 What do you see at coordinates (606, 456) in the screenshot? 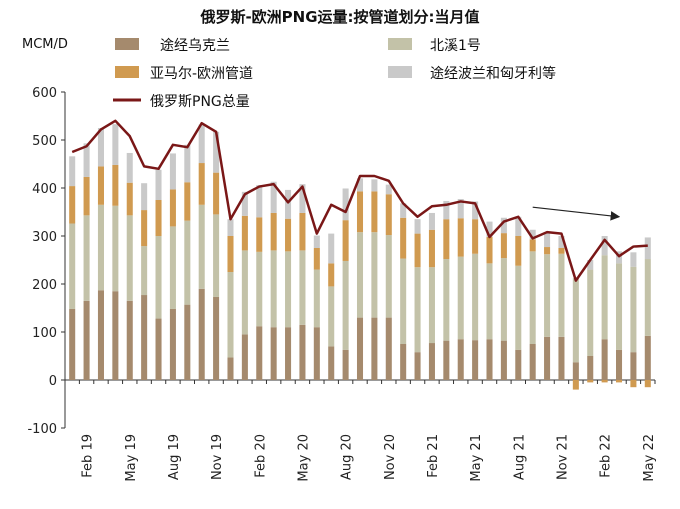
I see `x-tick-label: Feb 22` at bounding box center [606, 456].